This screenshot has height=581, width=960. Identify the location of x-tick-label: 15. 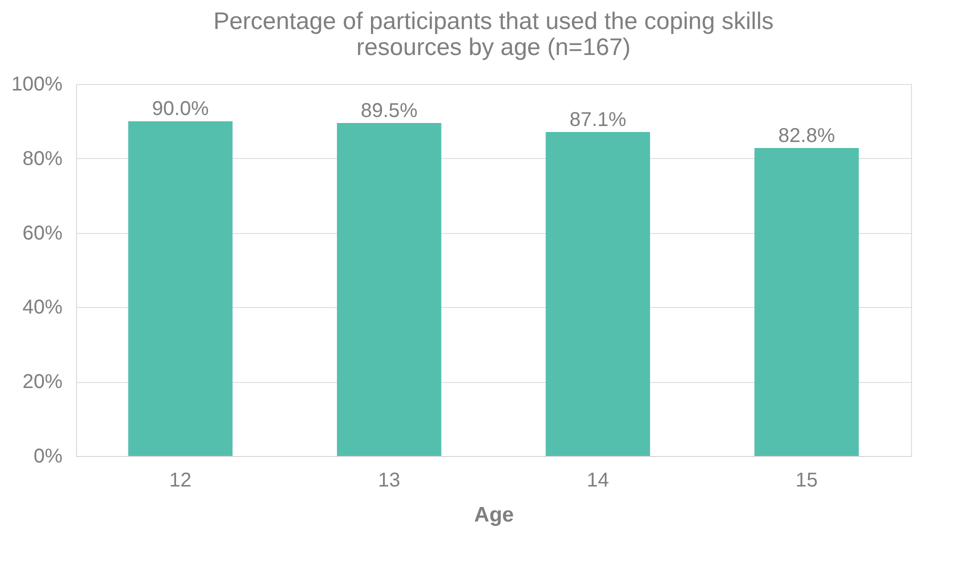
(807, 481).